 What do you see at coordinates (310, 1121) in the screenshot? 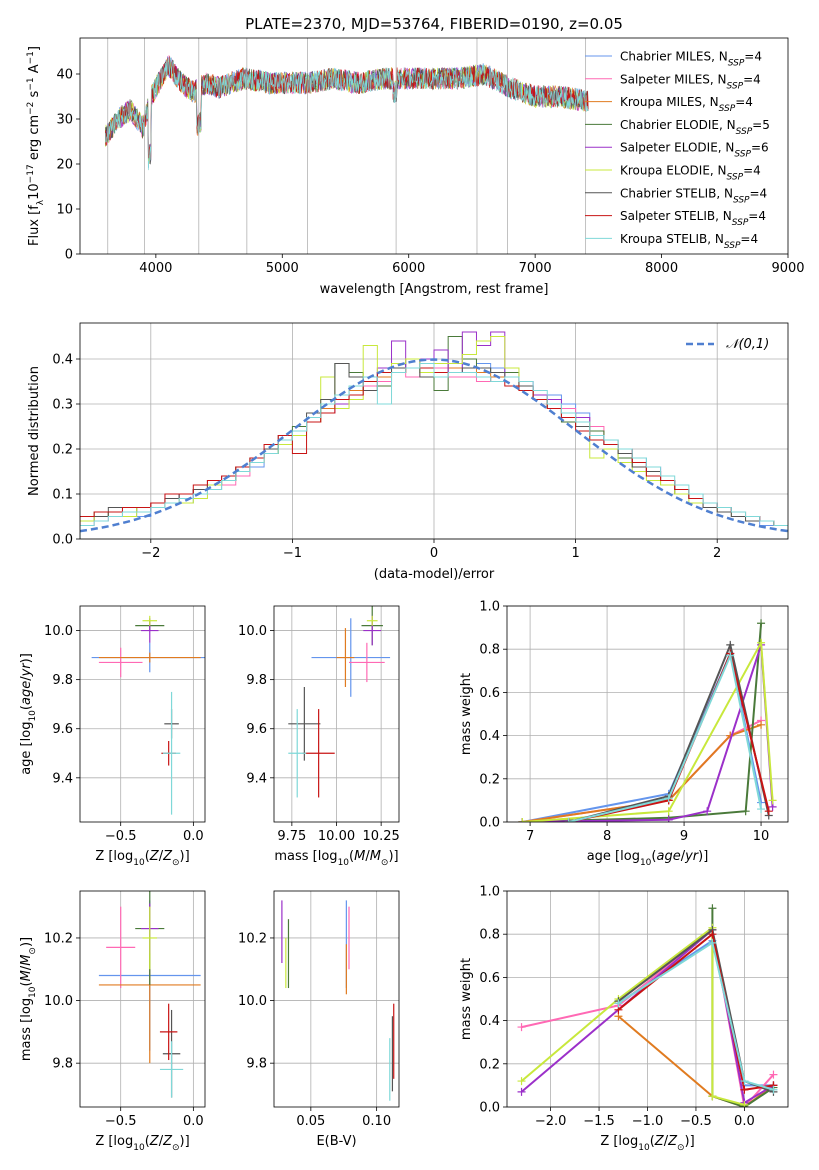
I see `x-tick-label: 0.05` at bounding box center [310, 1121].